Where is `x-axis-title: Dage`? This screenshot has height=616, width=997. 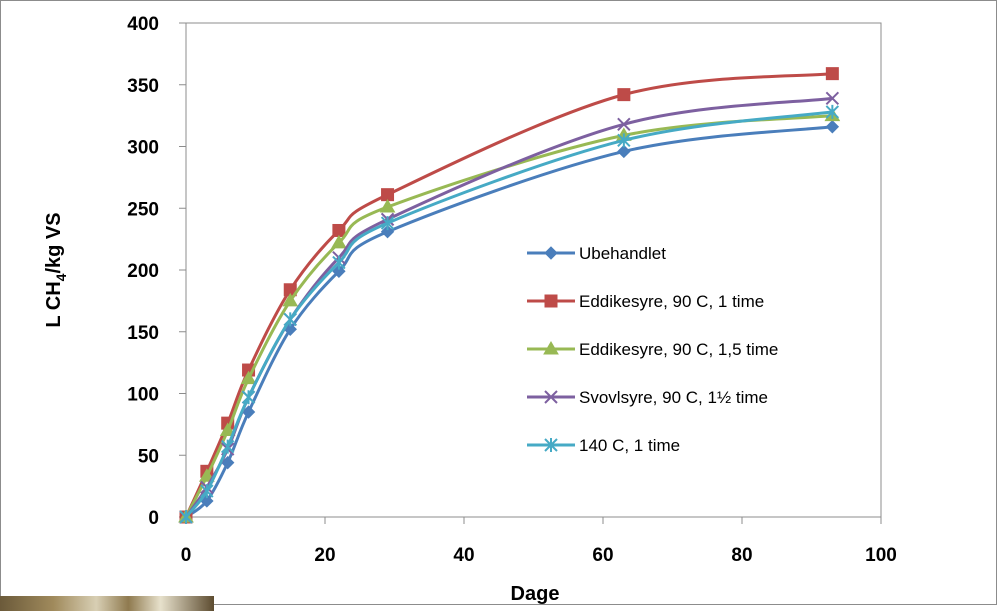 x-axis-title: Dage is located at coordinates (535, 594).